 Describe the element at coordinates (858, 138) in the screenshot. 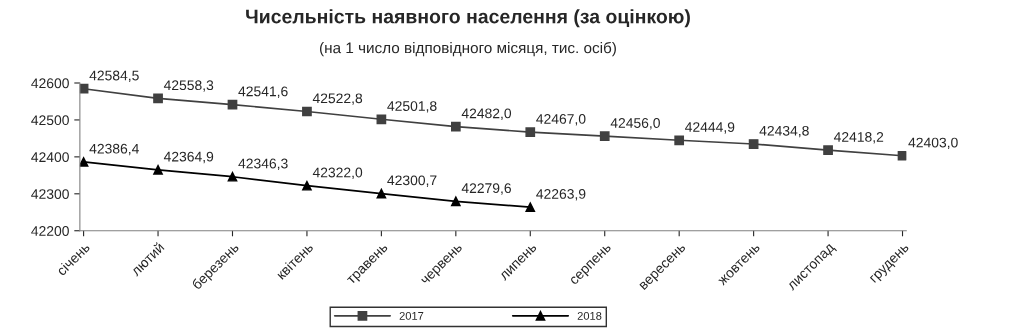

I see `data-label: 42418,2` at that location.